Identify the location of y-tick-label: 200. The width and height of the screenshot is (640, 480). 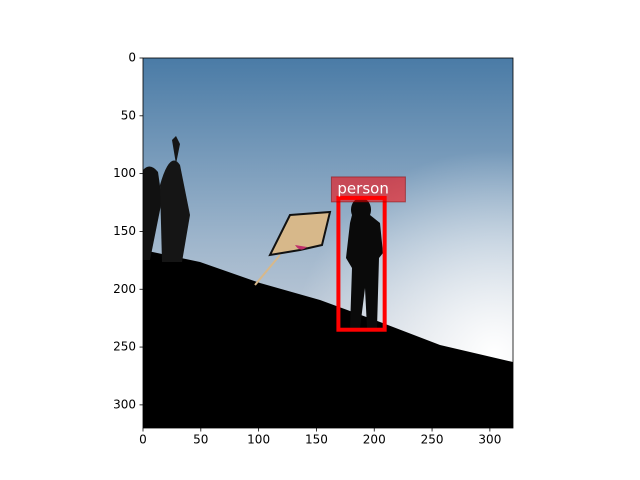
(124, 289).